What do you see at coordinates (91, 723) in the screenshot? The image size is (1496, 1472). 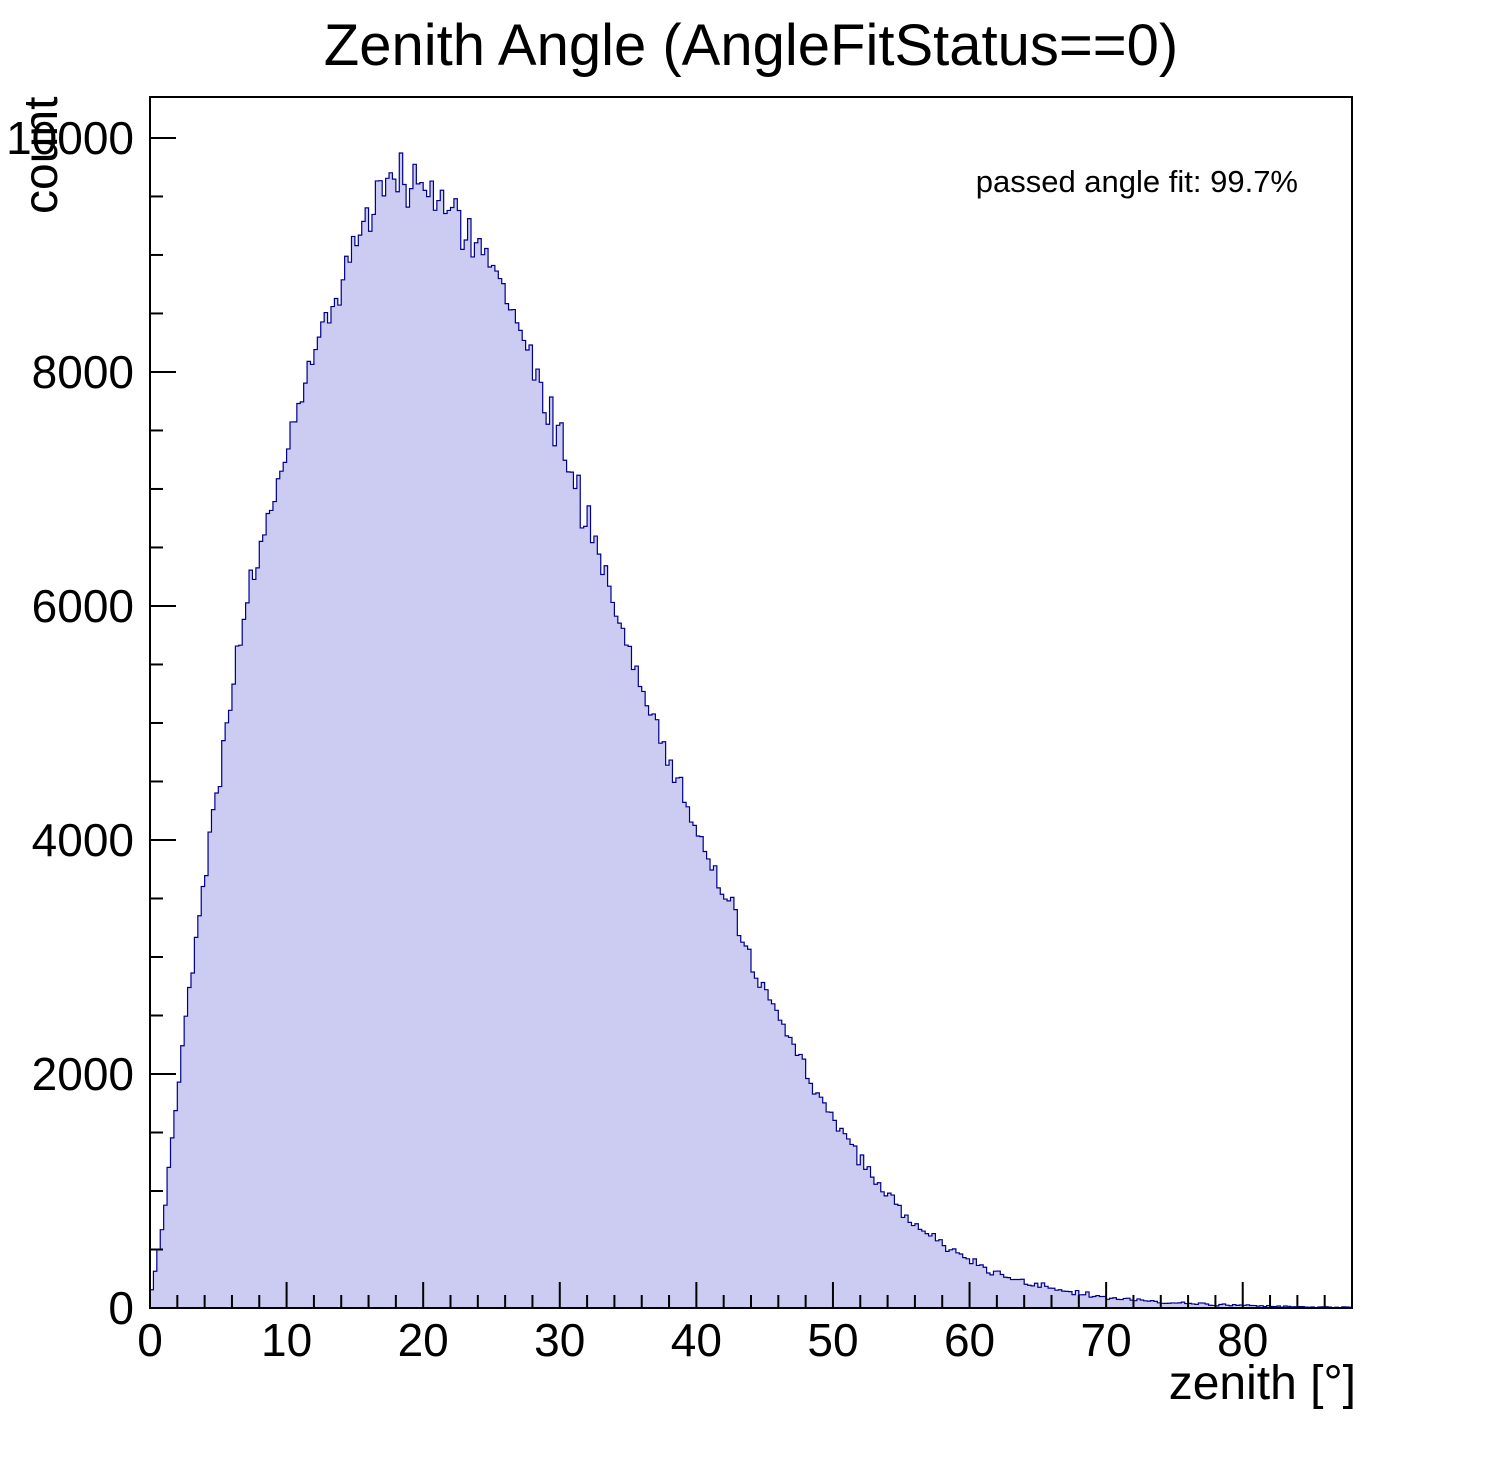 I see `y-axis-ticks: 0 2000 4000 6000 8000 10000` at bounding box center [91, 723].